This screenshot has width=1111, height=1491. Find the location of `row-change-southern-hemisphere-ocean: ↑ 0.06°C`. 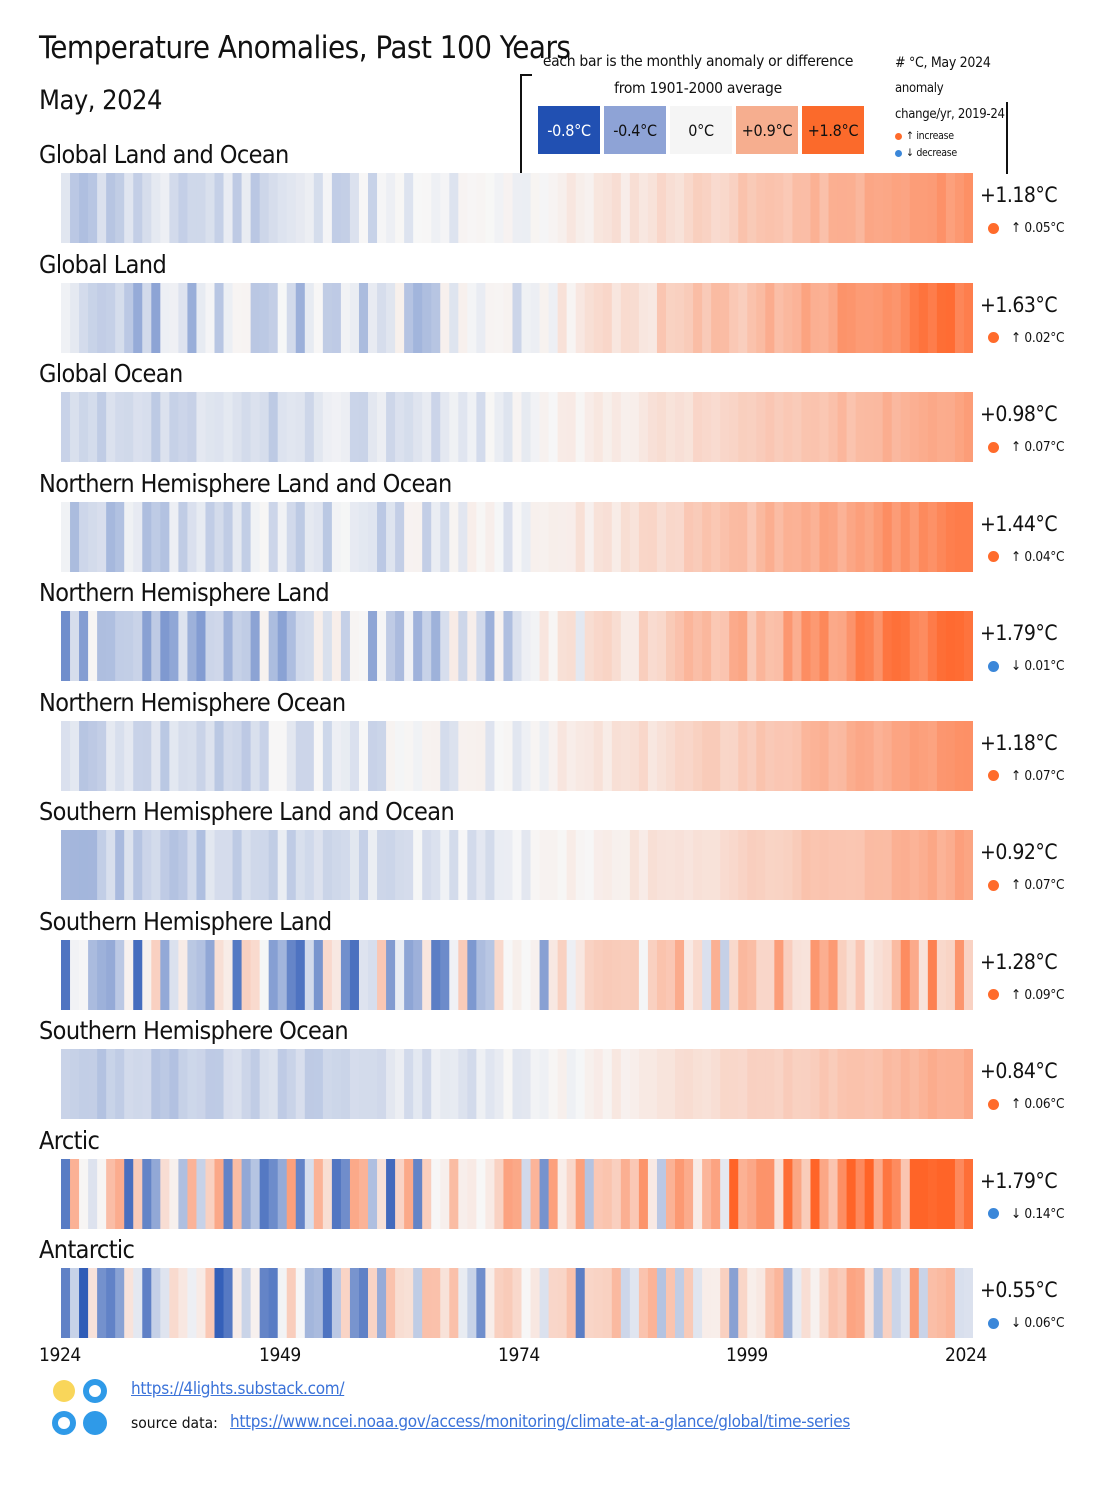

row-change-southern-hemisphere-ocean: ↑ 0.06°C is located at coordinates (1026, 1104).